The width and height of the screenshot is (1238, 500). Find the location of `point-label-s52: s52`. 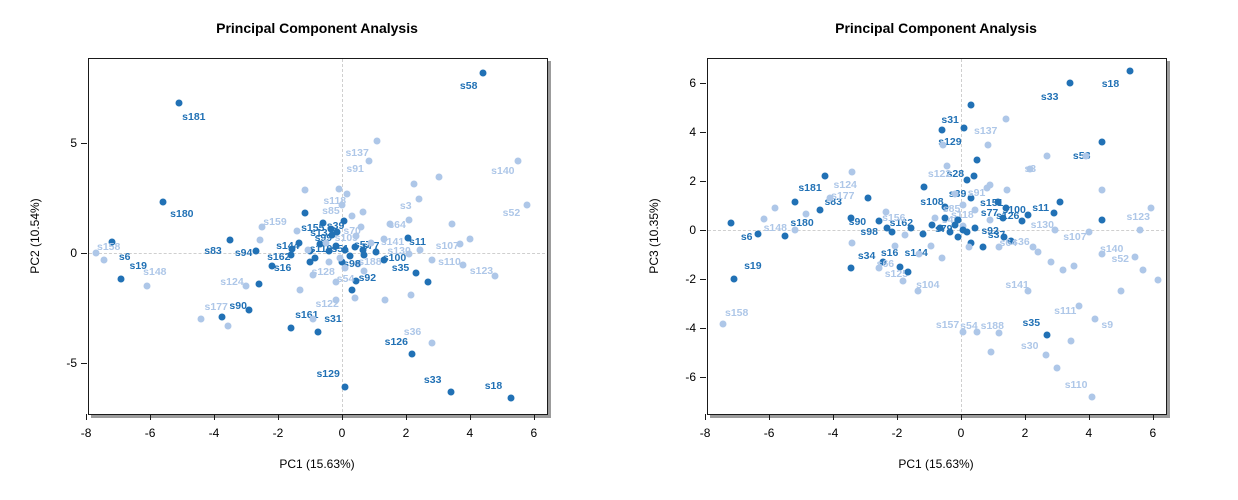

point-label-s52: s52 is located at coordinates (1120, 258).